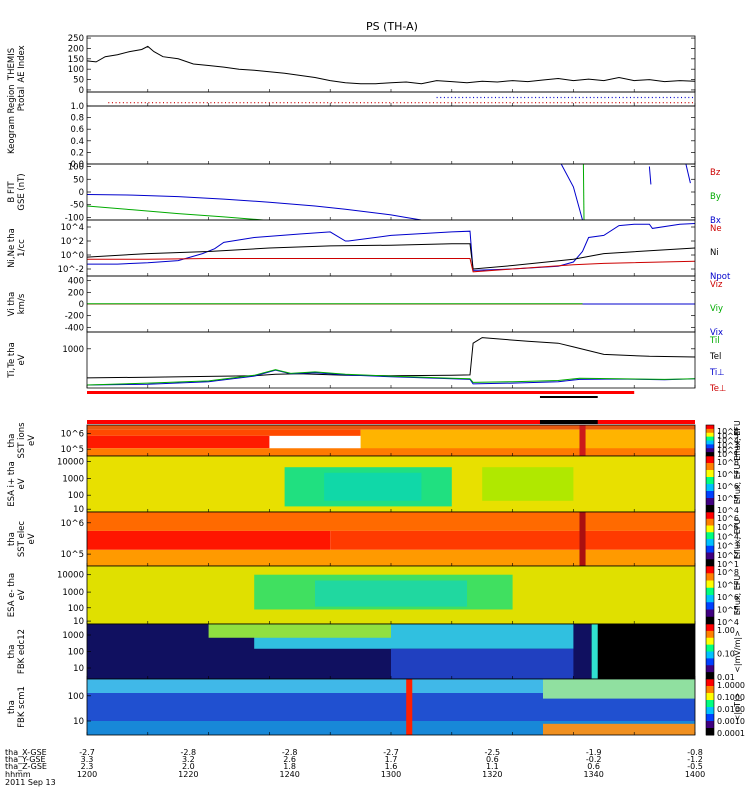 The image size is (750, 804). Describe the element at coordinates (12, 595) in the screenshot. I see `y-axis-label: ESA e- tha` at that location.